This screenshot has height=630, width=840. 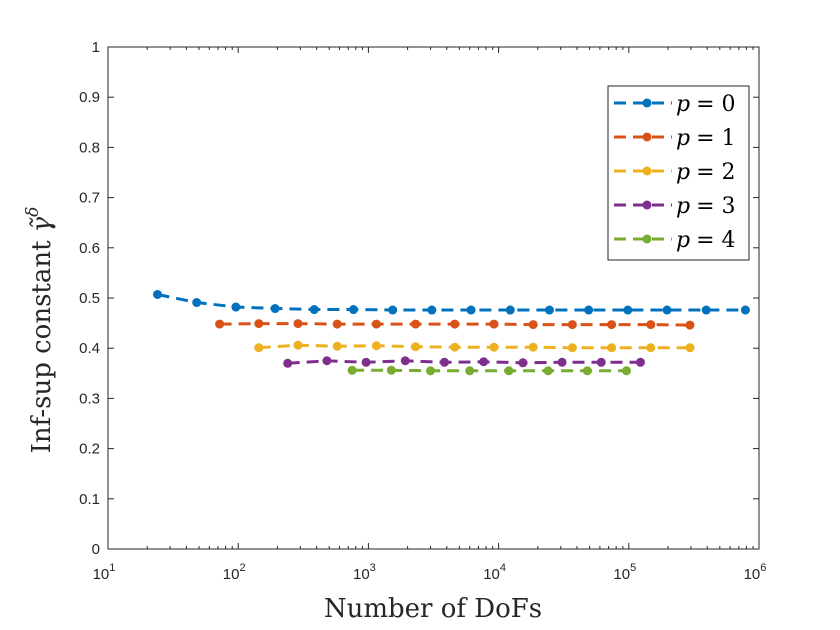 I want to click on legend-item: p = 1, so click(x=675, y=138).